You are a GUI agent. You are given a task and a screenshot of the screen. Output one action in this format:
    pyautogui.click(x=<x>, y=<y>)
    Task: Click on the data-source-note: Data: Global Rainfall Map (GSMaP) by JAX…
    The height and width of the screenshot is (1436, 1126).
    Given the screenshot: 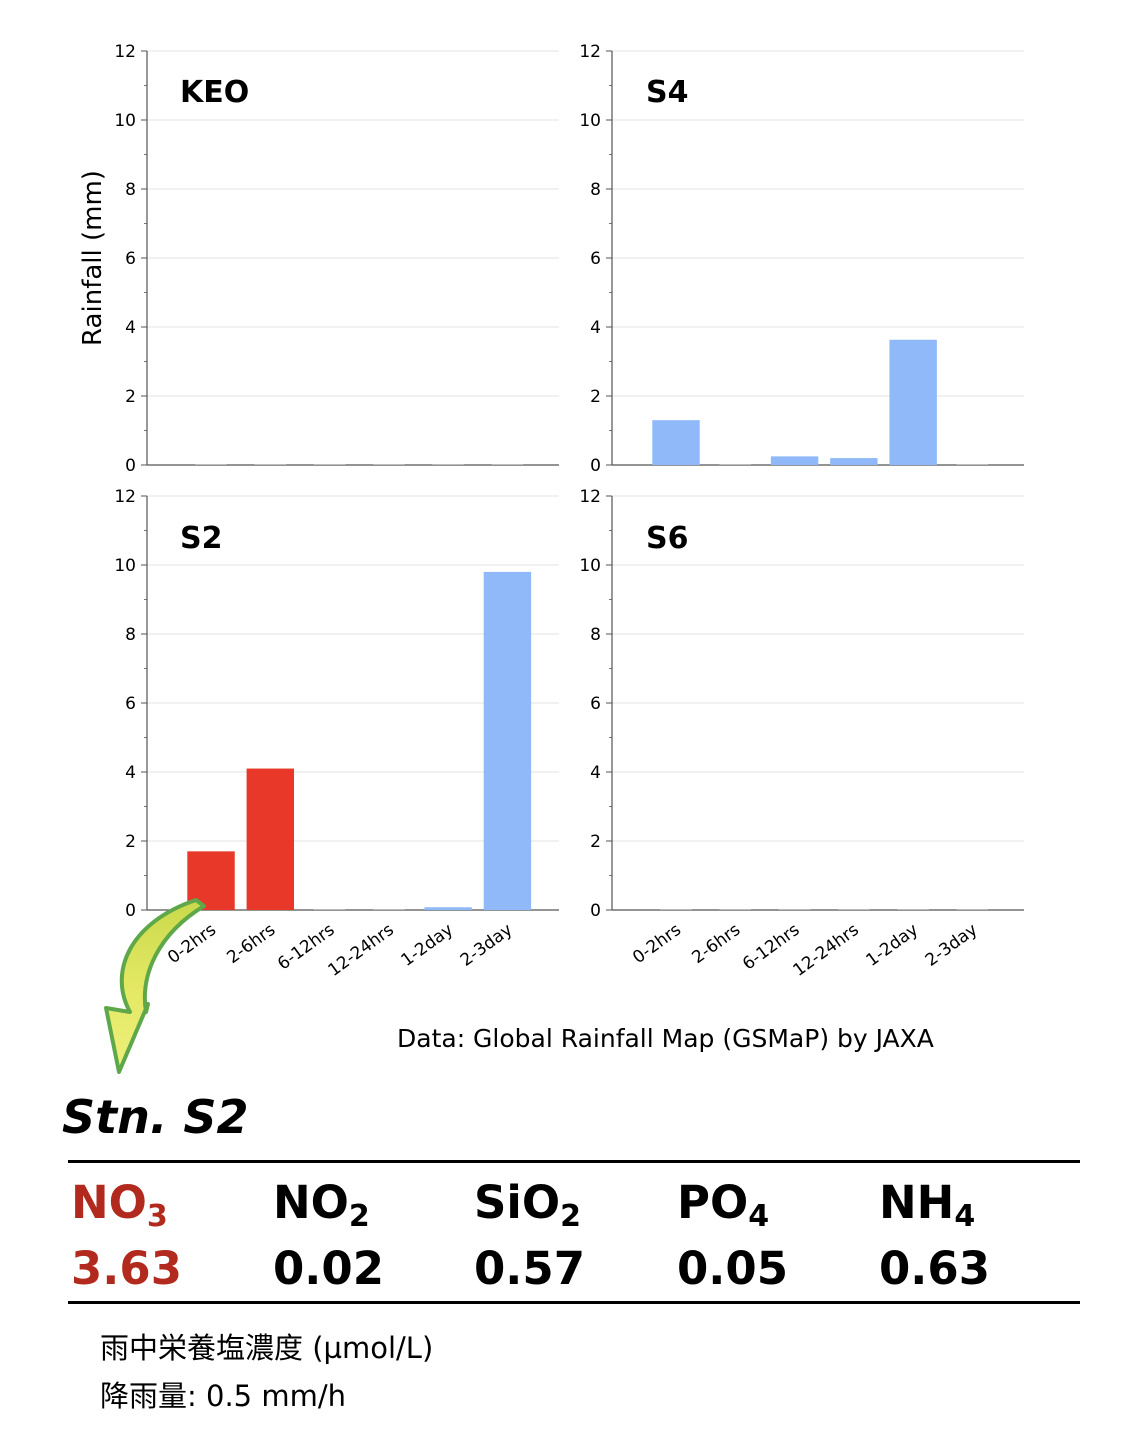 What is the action you would take?
    pyautogui.click(x=665, y=1038)
    